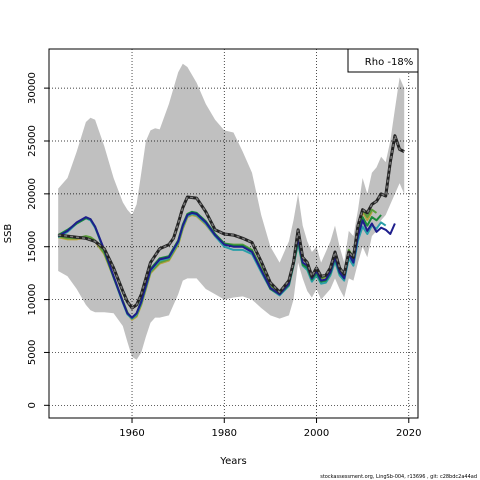  I want to click on x-tick-label: 1960, so click(131, 433).